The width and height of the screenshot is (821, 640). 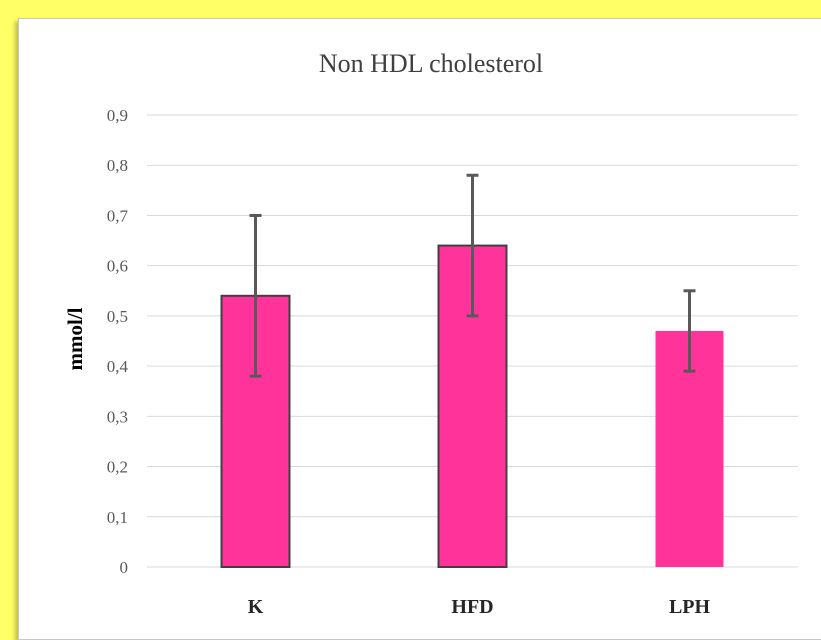 What do you see at coordinates (75, 338) in the screenshot?
I see `y-axis-label: mmol/l` at bounding box center [75, 338].